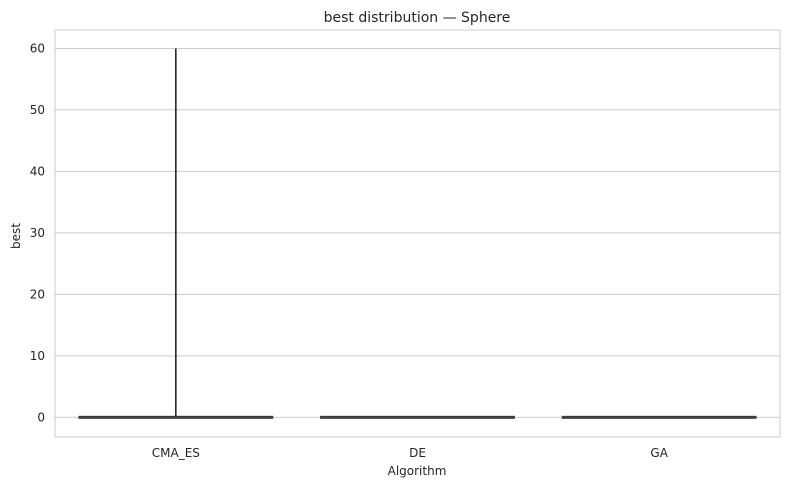 This screenshot has width=790, height=490. I want to click on y-axis-label: best, so click(16, 236).